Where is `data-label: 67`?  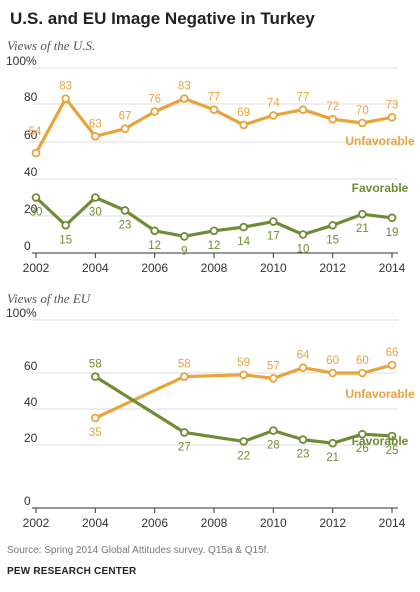
data-label: 67 is located at coordinates (125, 117).